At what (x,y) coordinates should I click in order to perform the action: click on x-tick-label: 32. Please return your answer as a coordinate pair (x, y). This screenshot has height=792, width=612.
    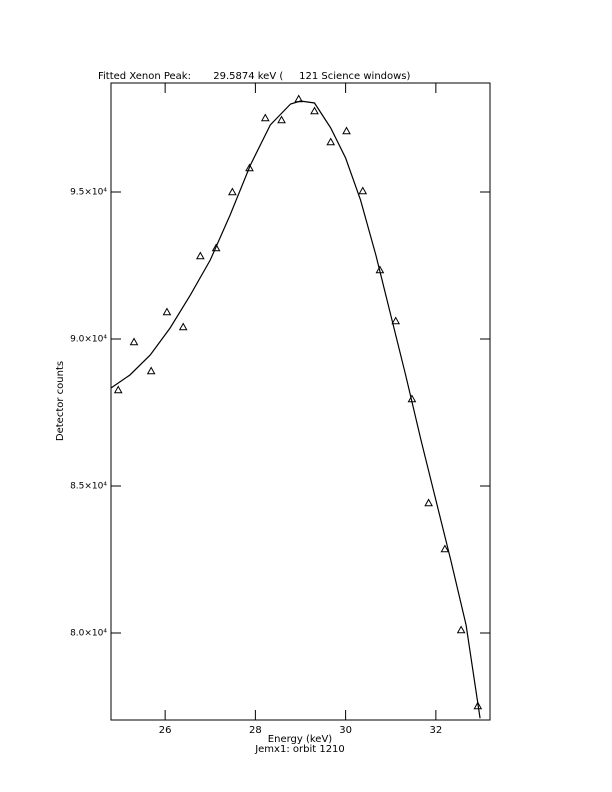
    Looking at the image, I should click on (435, 730).